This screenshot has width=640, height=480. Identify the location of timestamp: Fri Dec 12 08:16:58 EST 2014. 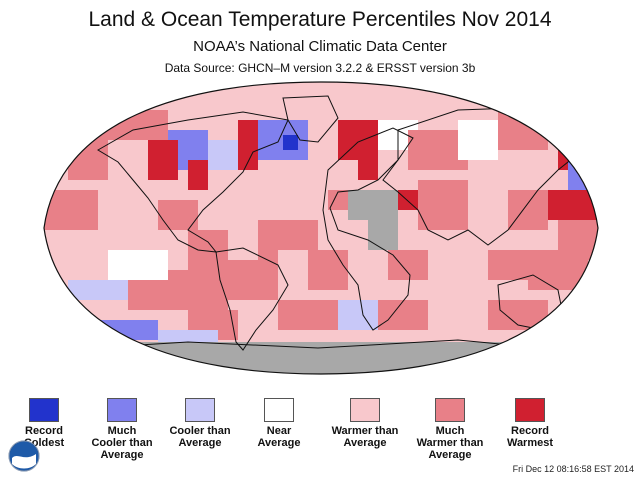
(573, 469).